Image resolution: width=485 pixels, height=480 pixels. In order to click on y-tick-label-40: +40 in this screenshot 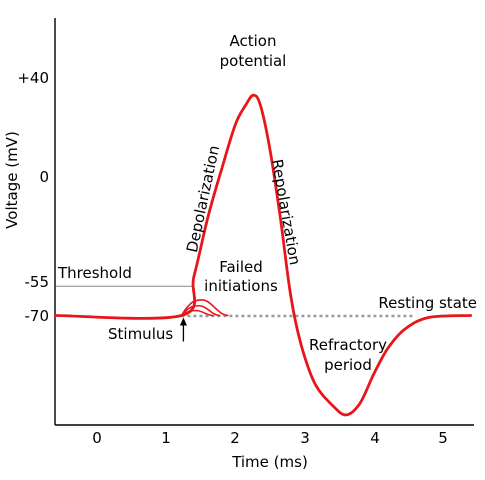, I will do `click(33, 78)`.